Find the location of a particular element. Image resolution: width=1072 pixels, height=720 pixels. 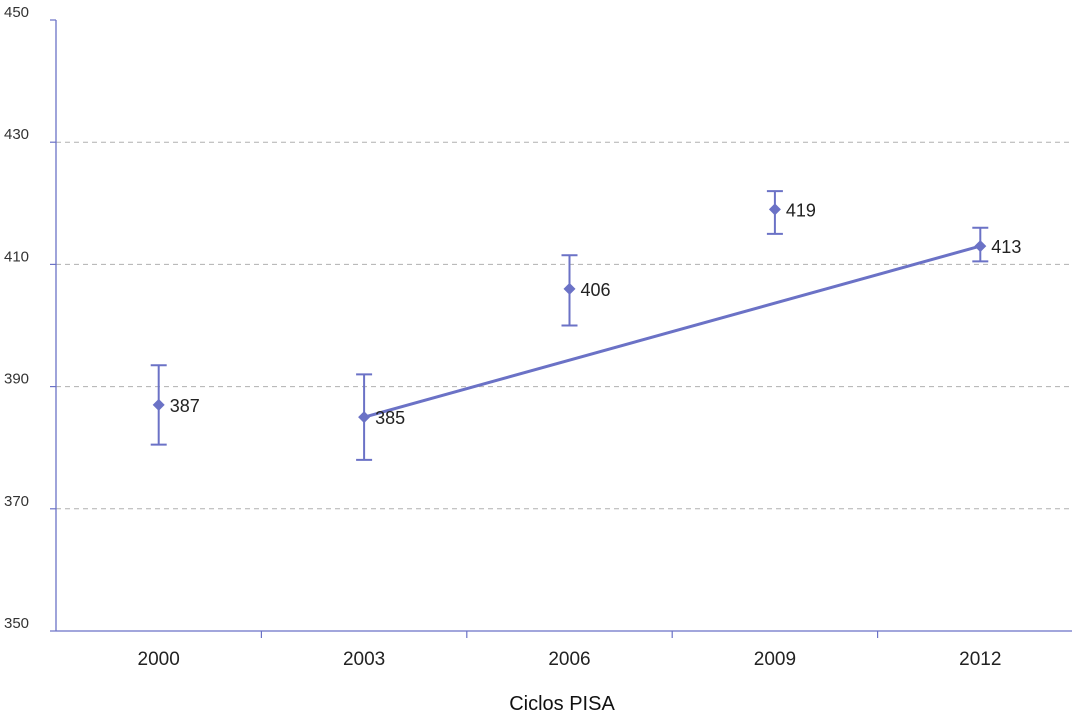

trend-line-layer is located at coordinates (672, 331).